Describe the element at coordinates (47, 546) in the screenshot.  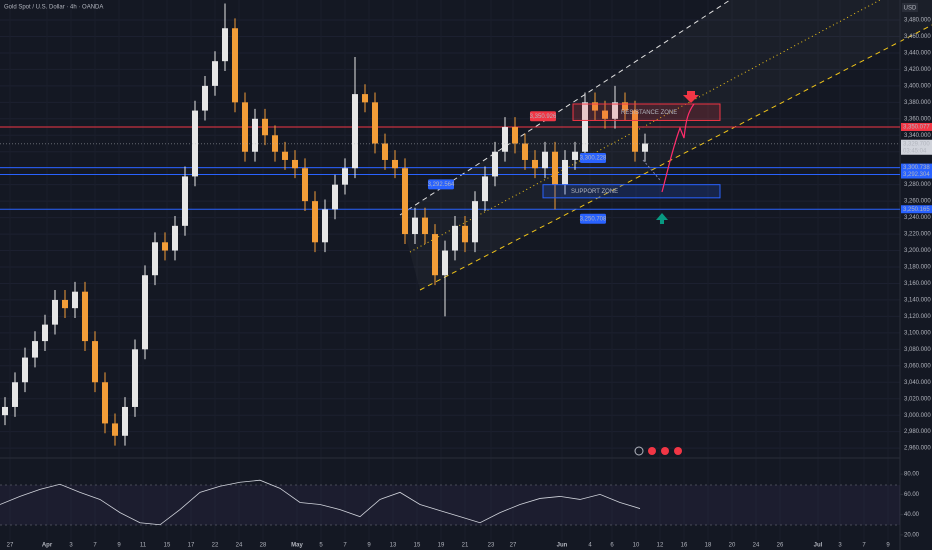
I see `x-tick-label: Apr` at that location.